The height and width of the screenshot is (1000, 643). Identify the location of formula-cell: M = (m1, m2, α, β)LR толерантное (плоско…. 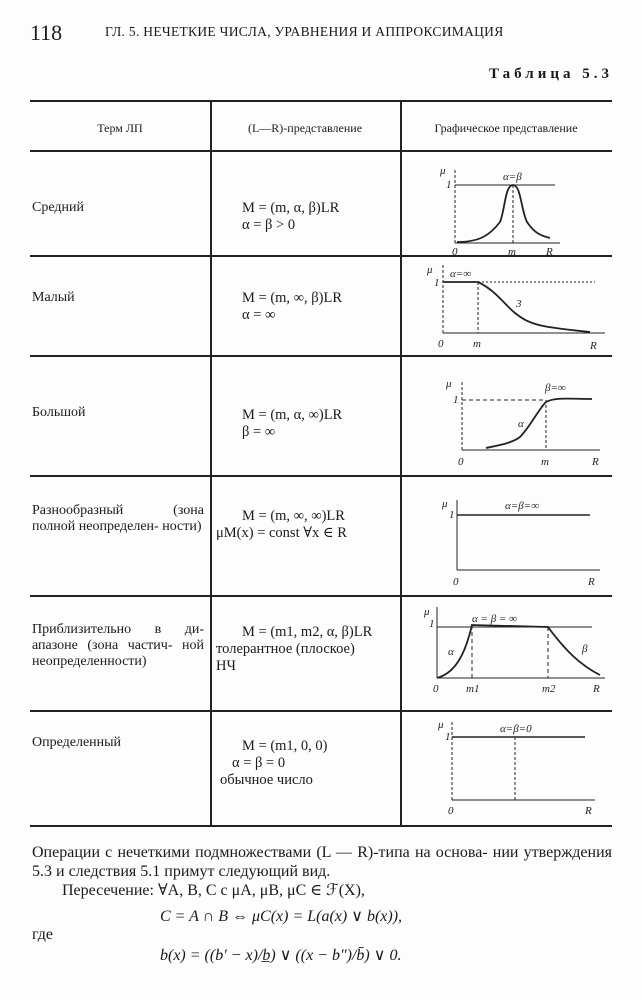
(307, 649).